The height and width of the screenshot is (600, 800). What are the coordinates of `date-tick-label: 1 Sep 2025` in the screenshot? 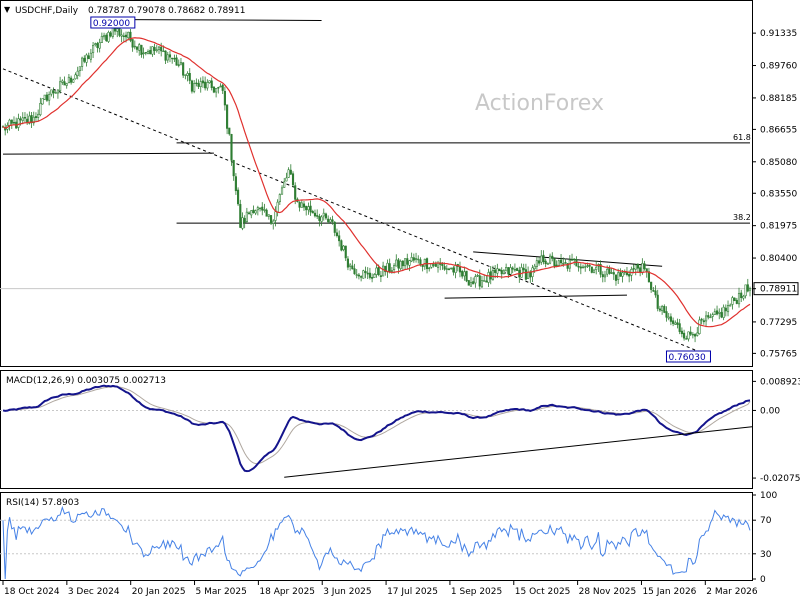 It's located at (476, 592).